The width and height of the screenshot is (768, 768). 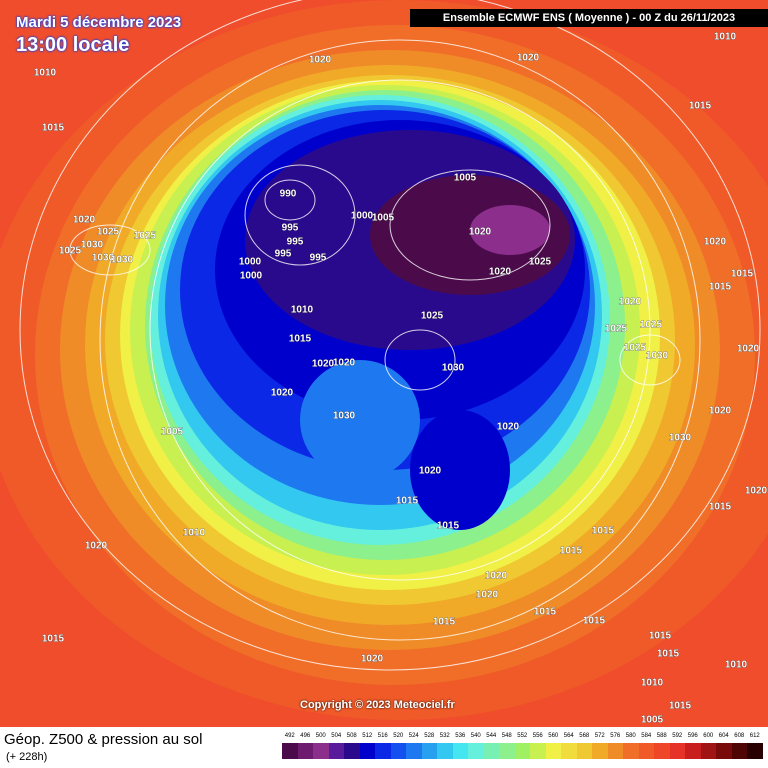 What do you see at coordinates (444, 736) in the screenshot?
I see `scale-level: 532` at bounding box center [444, 736].